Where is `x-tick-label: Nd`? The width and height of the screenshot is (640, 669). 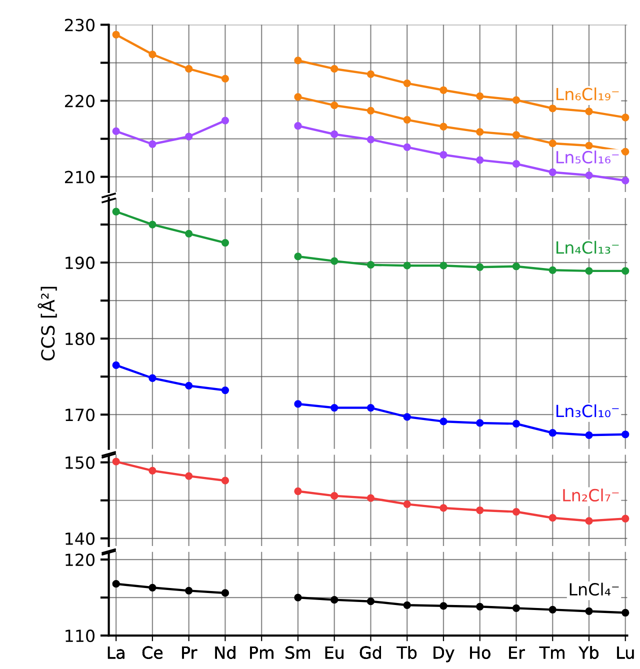
x-tick-label: Nd is located at coordinates (225, 652).